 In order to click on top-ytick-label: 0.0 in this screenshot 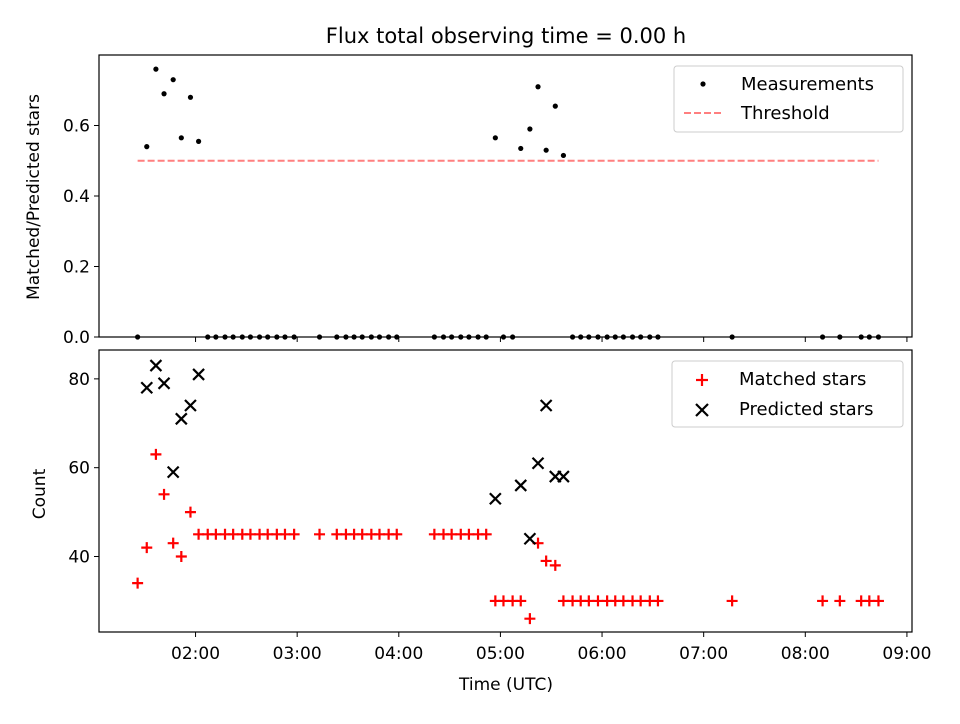, I will do `click(76, 338)`.